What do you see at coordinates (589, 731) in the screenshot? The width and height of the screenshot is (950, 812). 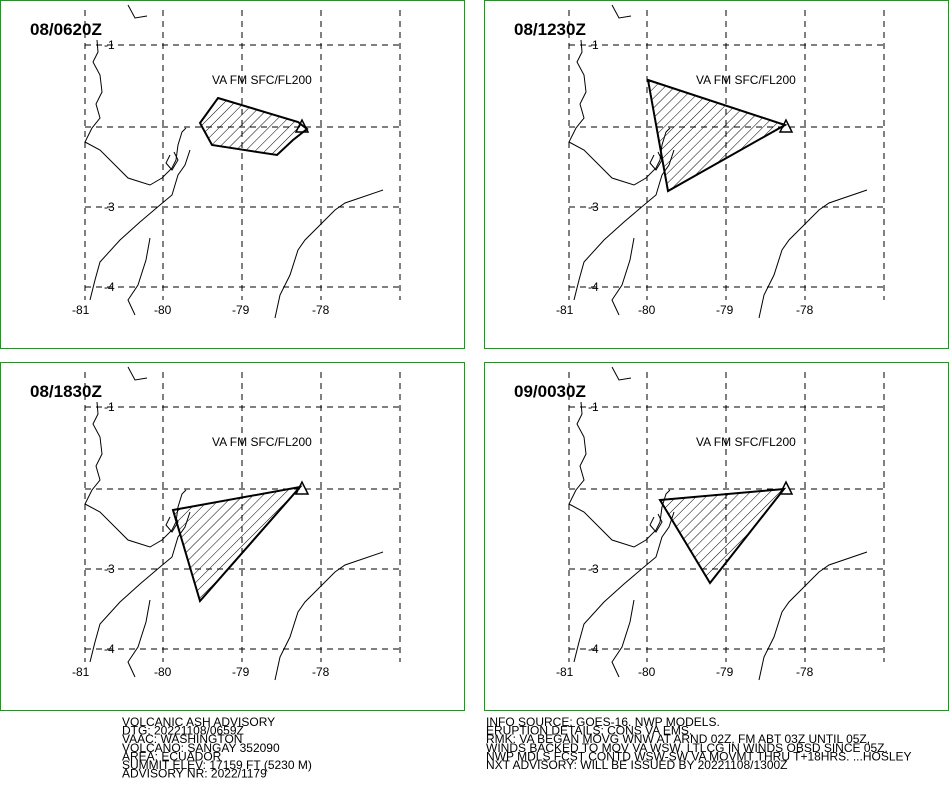 I see `advisory-line: ERUPTION DETAILS: CONS VA EMS.` at bounding box center [589, 731].